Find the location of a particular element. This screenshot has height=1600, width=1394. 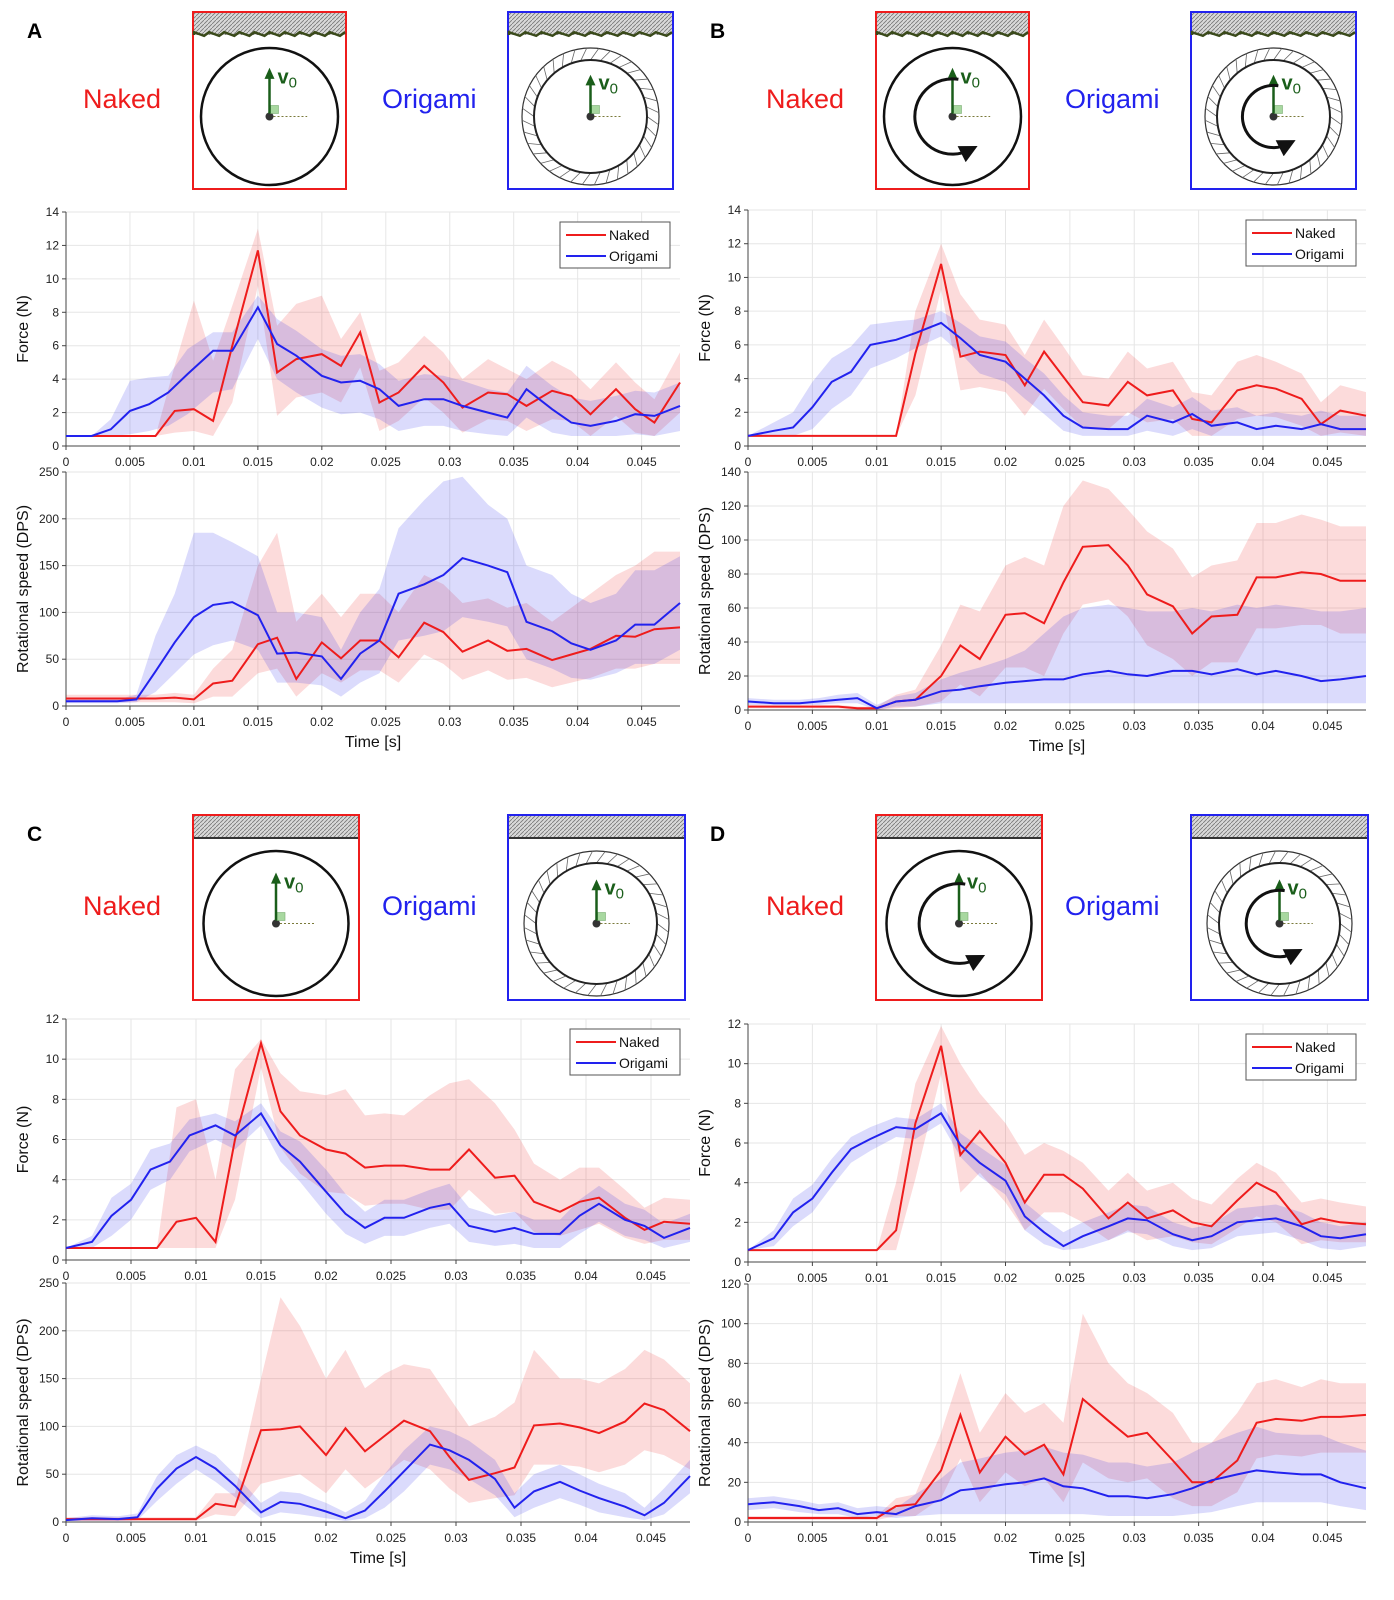

origami-diagram: v0 is located at coordinates (590, 100).